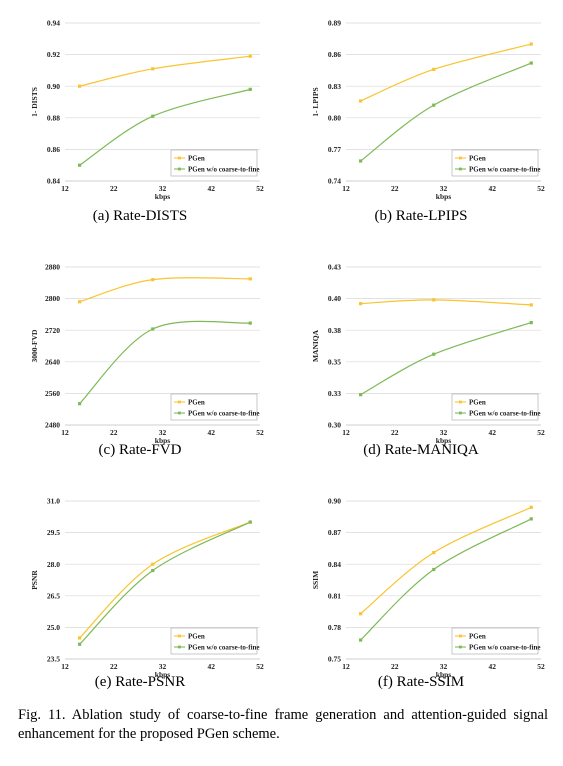 The width and height of the screenshot is (563, 766). I want to click on y-tick-label: 29.5, so click(53, 532).